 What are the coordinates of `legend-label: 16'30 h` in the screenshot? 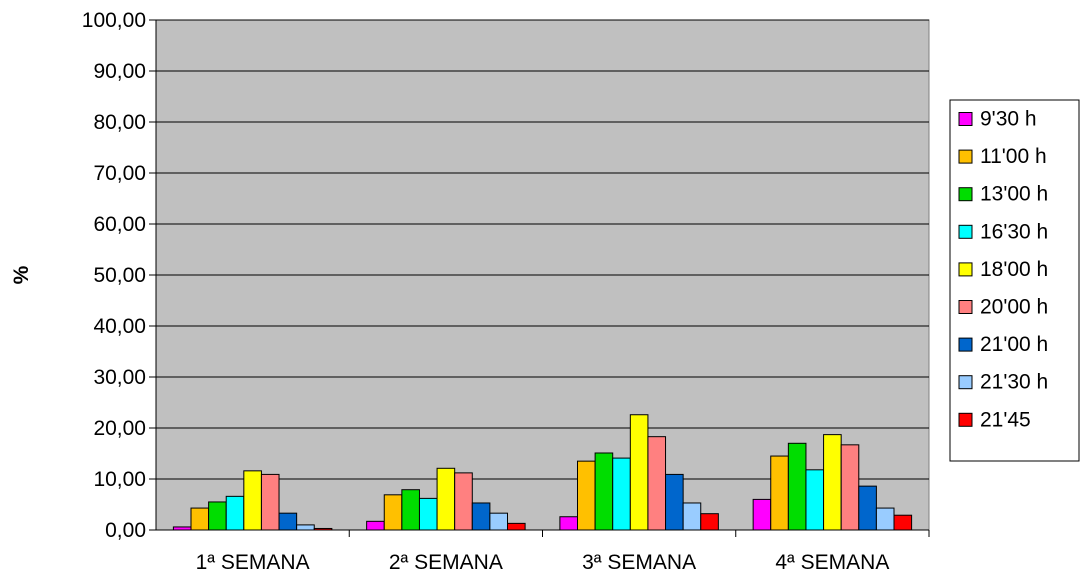 It's located at (1014, 231).